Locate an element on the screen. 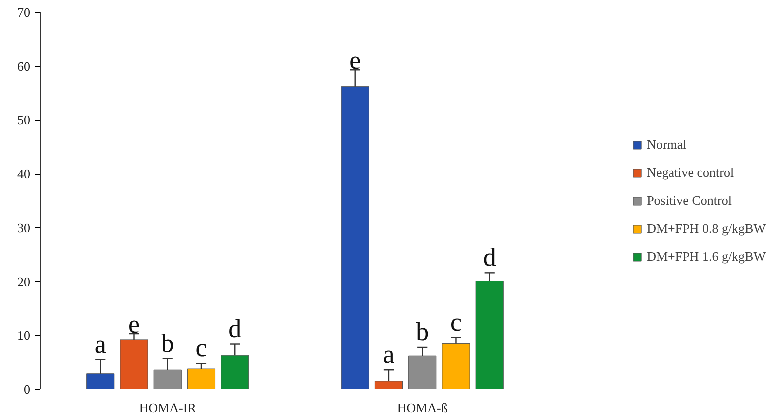 The image size is (766, 418). y-tick-label: 60 is located at coordinates (24, 66).